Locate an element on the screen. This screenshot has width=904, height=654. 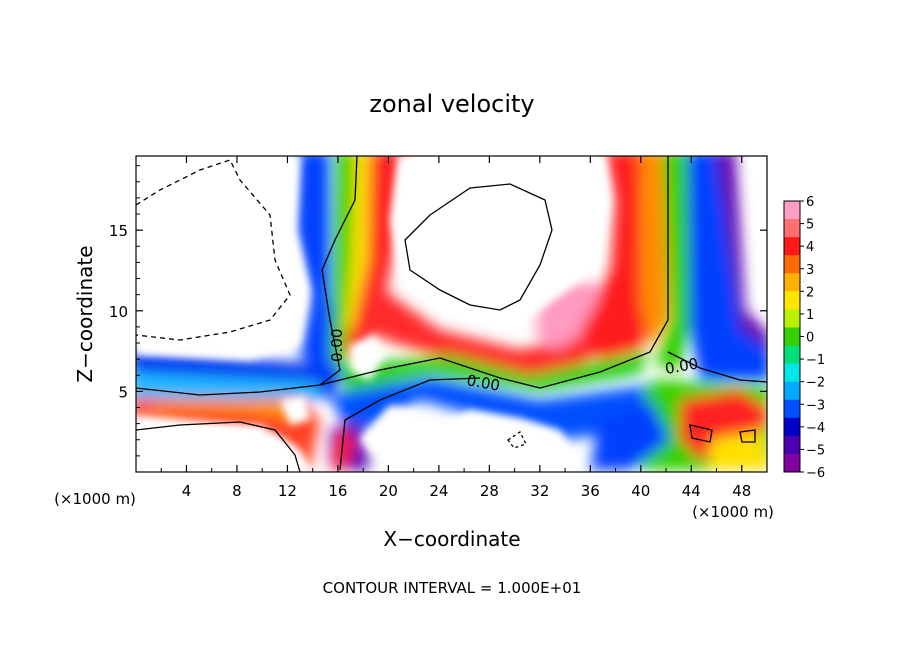
contour-labels: 0.00 0.00 0.00 is located at coordinates (514, 362).